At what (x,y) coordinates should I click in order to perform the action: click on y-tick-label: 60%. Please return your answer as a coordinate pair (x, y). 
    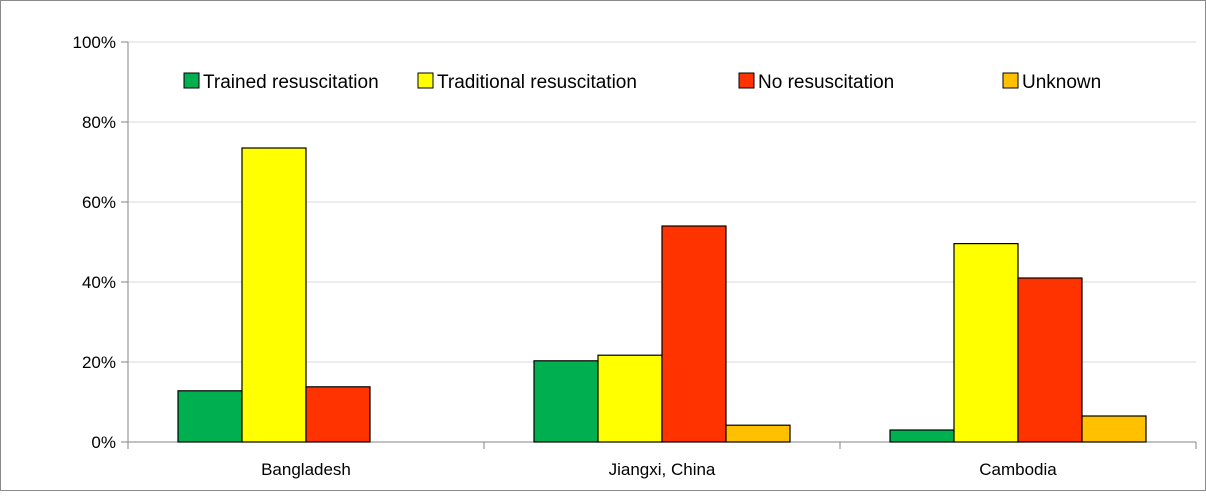
    Looking at the image, I should click on (99, 202).